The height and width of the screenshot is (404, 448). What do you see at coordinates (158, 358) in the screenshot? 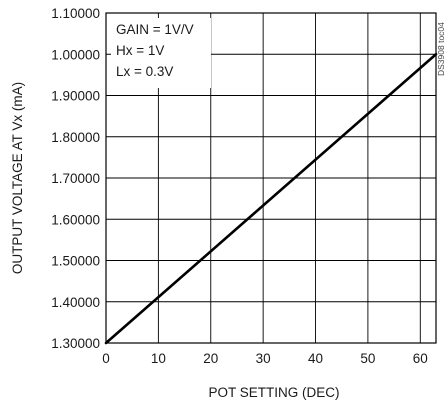
I see `x-tick-label: 10` at bounding box center [158, 358].